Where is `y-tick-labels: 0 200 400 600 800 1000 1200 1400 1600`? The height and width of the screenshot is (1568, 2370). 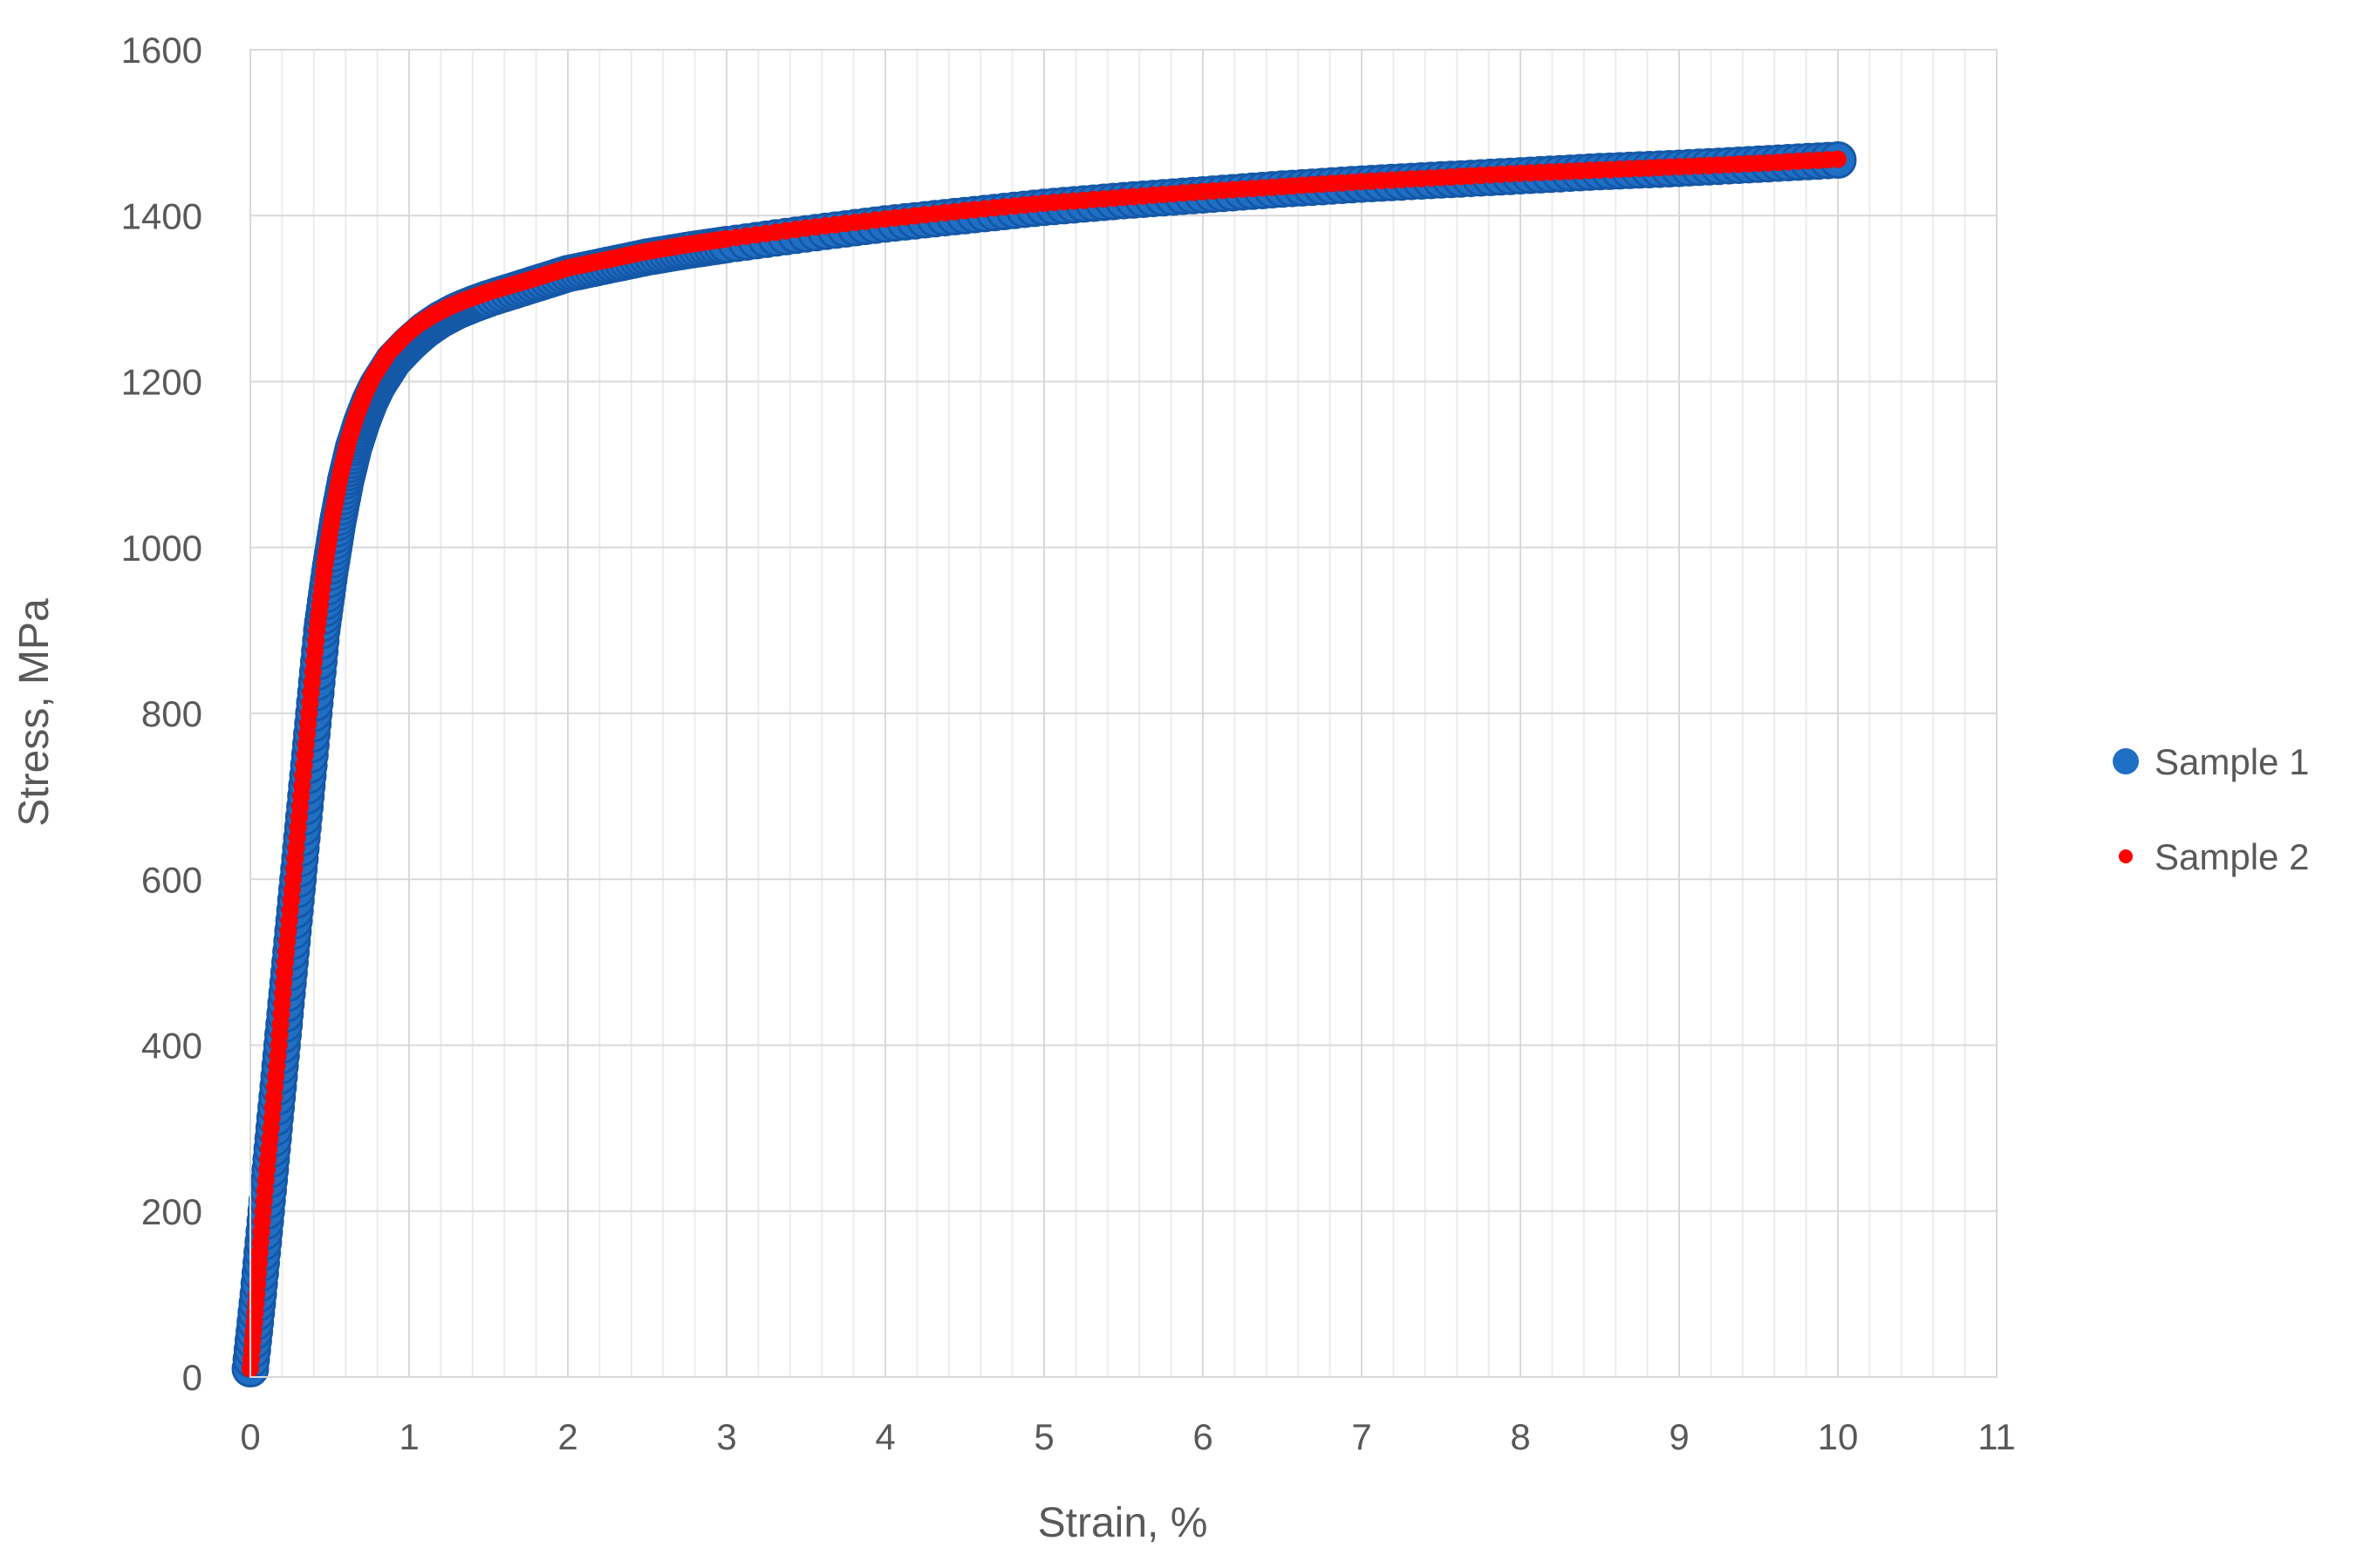
y-tick-labels: 0 200 400 600 800 1000 1200 1400 1600 is located at coordinates (161, 714).